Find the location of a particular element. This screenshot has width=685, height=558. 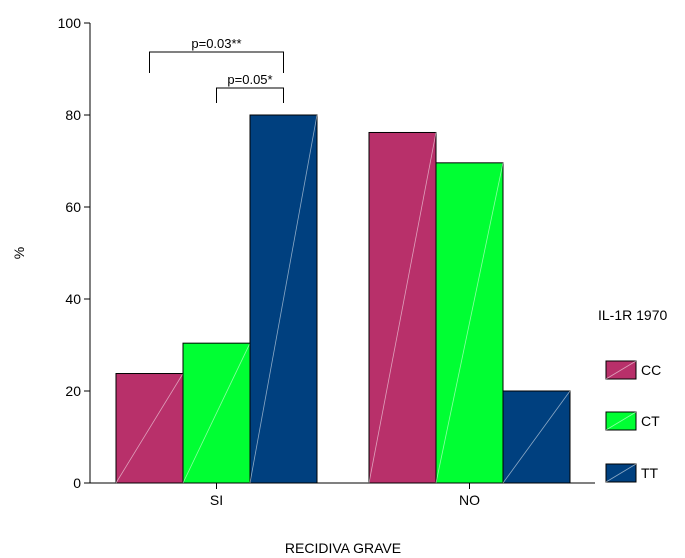

y-tick-label: 60 is located at coordinates (73, 207).